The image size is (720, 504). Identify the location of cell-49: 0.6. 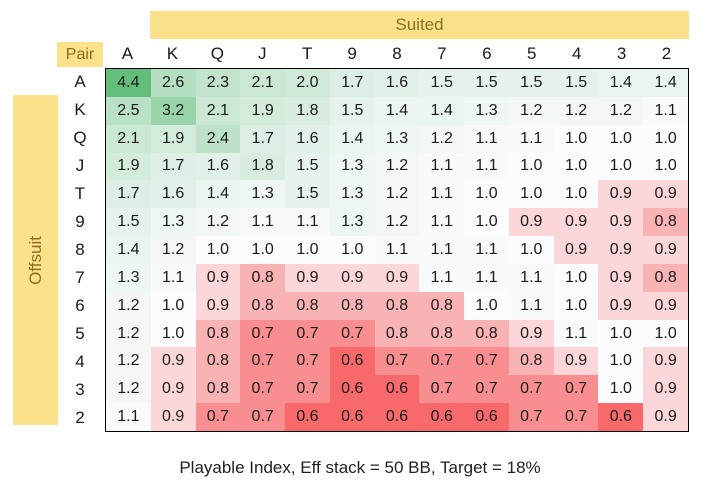
(352, 361).